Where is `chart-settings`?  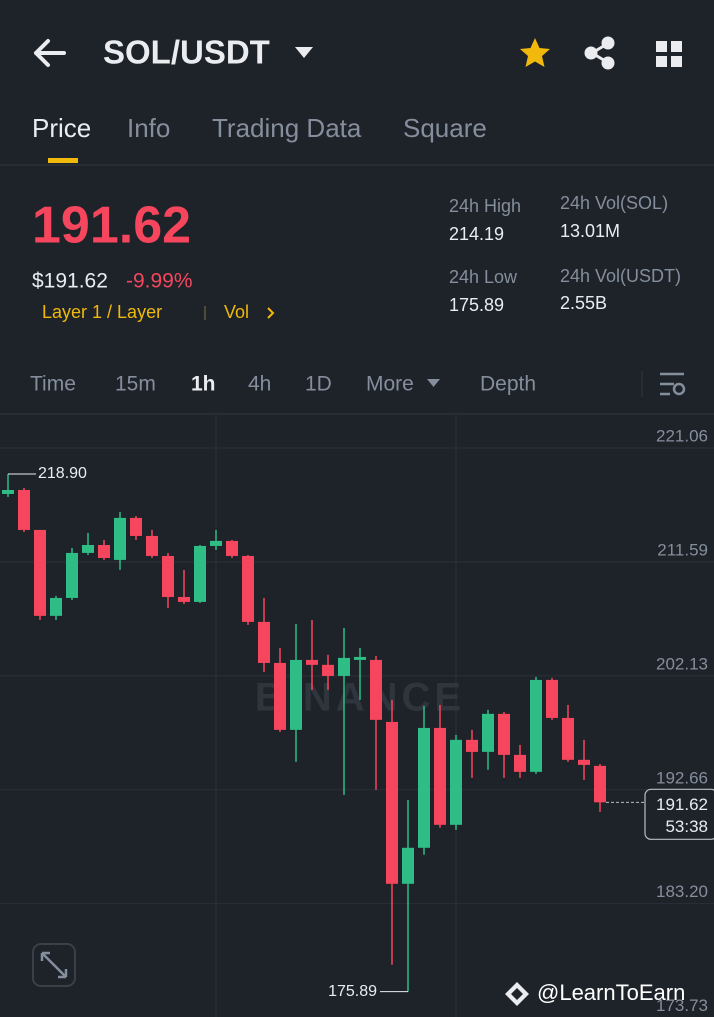
chart-settings is located at coordinates (673, 384).